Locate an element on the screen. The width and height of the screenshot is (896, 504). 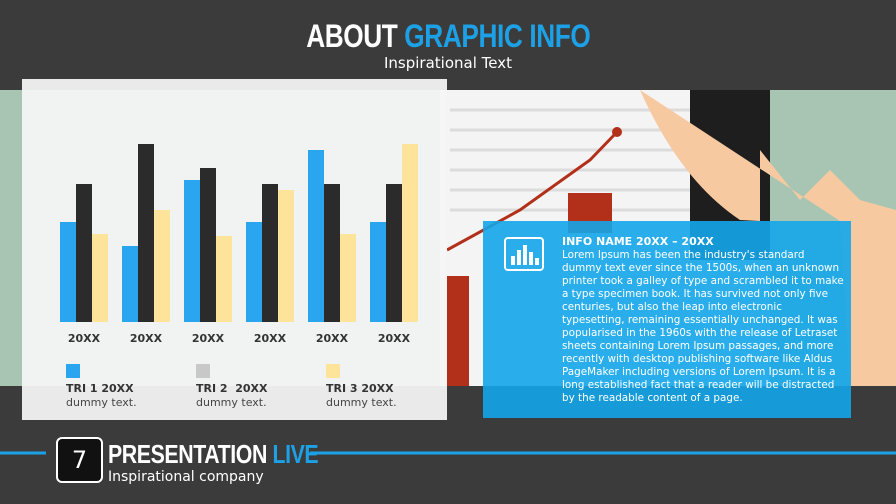
footer-title-part: LIVE is located at coordinates (295, 454).